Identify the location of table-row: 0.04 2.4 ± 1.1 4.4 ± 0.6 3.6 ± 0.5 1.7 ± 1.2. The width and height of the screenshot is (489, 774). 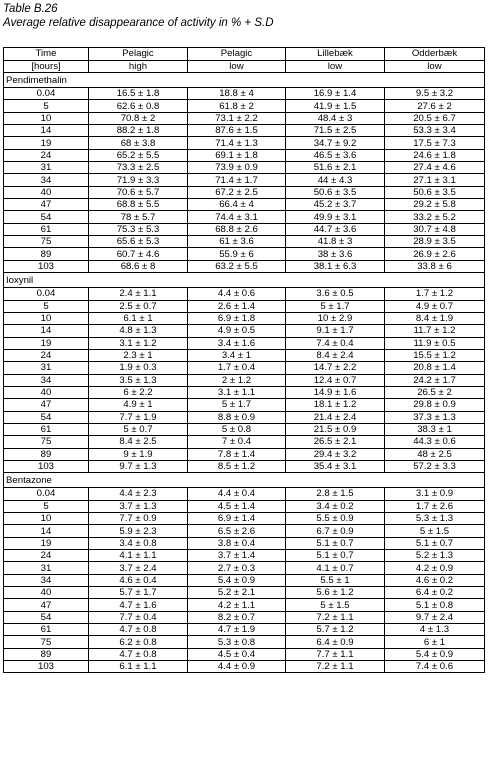
(244, 294).